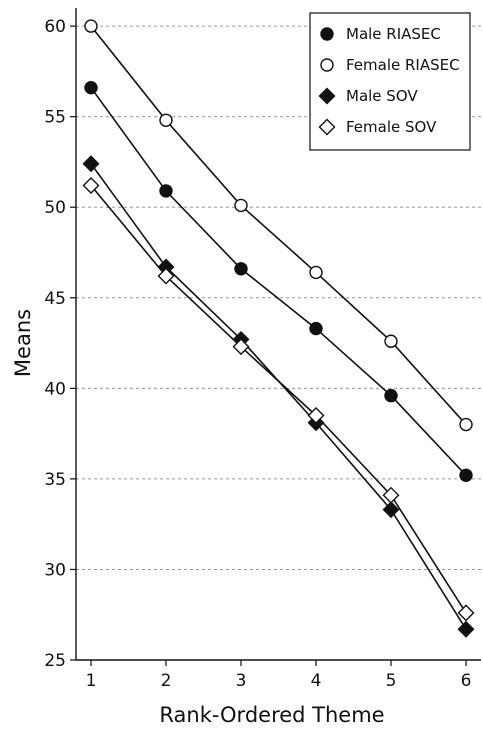 The image size is (483, 729). I want to click on x-tick-label: 2, so click(166, 681).